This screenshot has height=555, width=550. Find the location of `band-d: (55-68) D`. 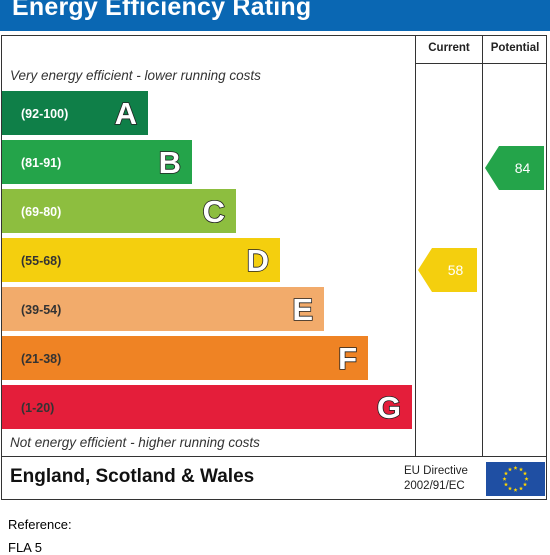

band-d: (55-68) D is located at coordinates (141, 260).